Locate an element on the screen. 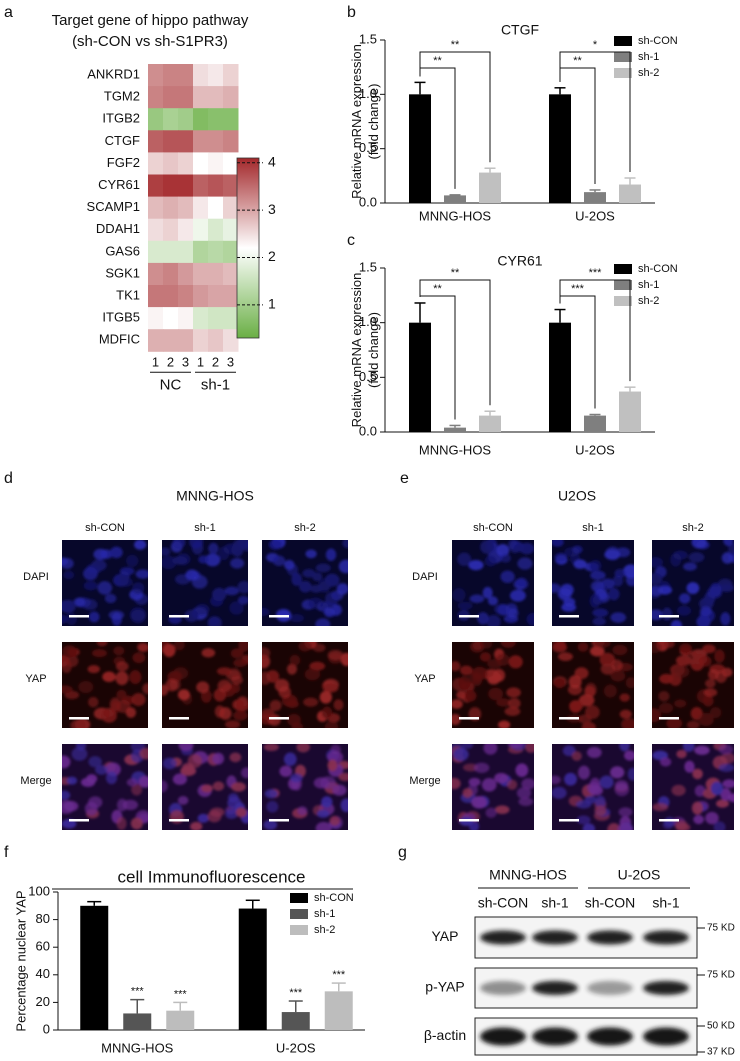 The height and width of the screenshot is (1061, 740). panel-label: f is located at coordinates (6, 852).